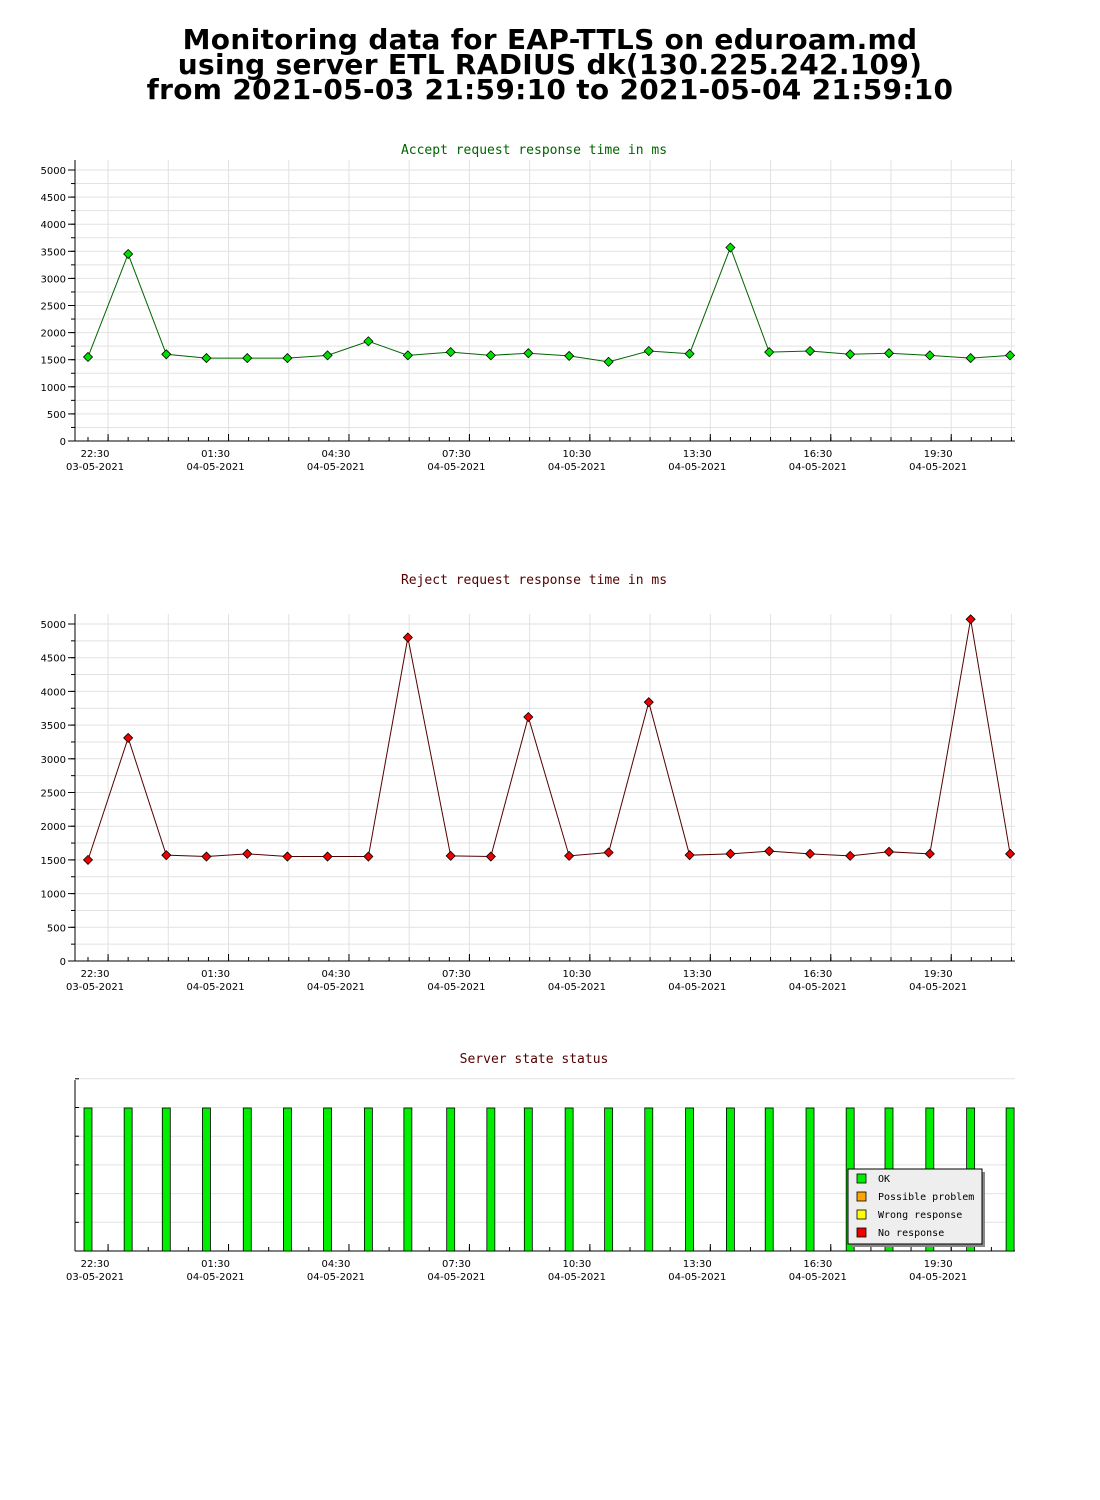 The image size is (1100, 1500). Describe the element at coordinates (915, 1206) in the screenshot. I see `legend-box` at that location.